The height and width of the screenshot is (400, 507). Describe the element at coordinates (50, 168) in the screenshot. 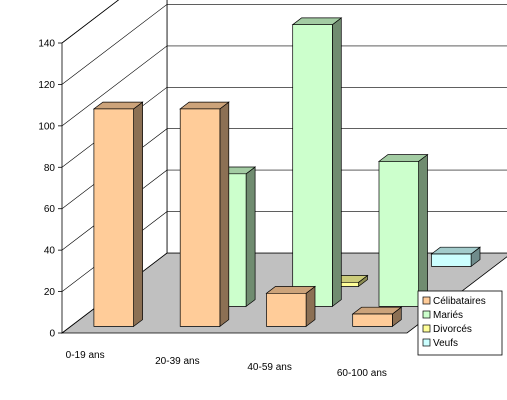

I see `y-tick-label: 80` at that location.